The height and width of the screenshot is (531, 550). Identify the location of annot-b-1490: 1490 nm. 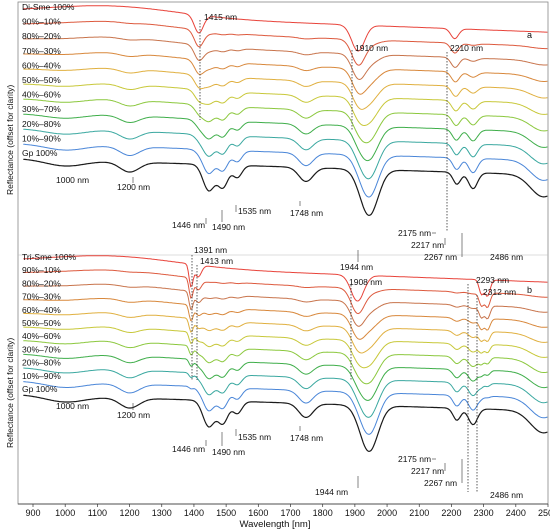
(228, 452).